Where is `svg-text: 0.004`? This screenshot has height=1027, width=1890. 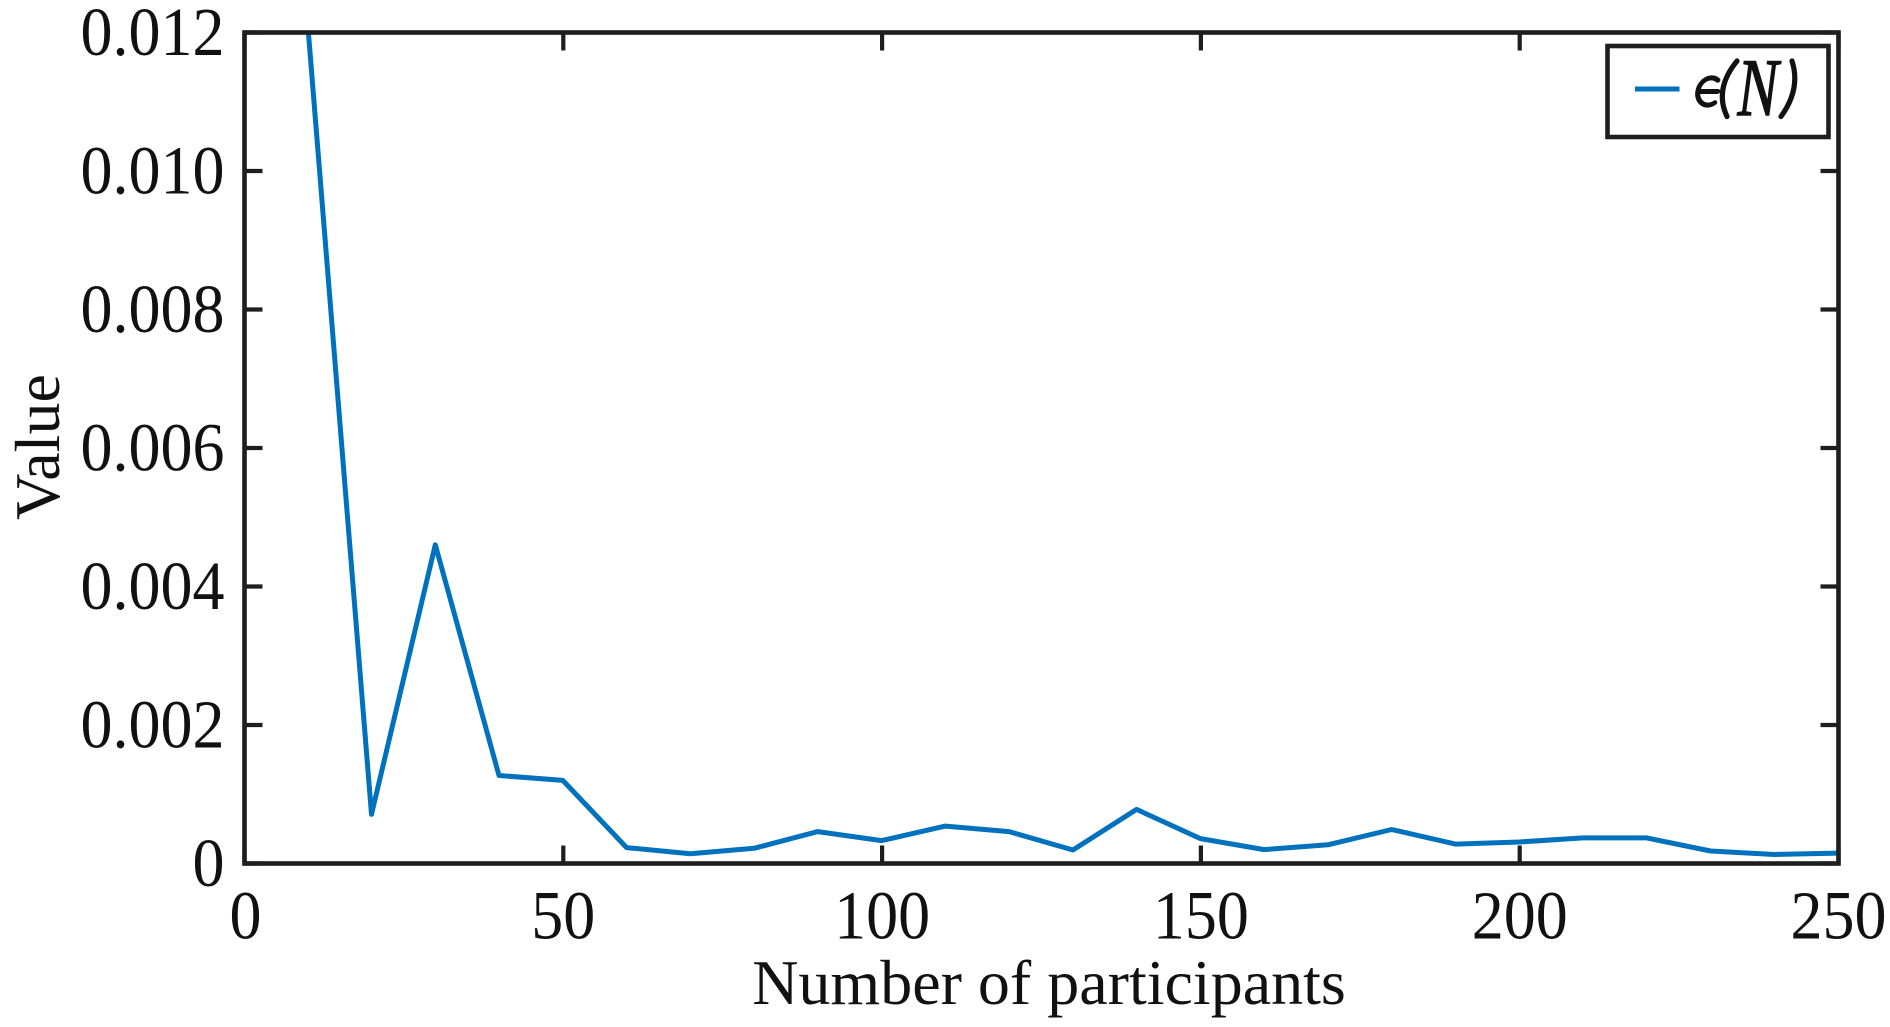 svg-text: 0.004 is located at coordinates (153, 587).